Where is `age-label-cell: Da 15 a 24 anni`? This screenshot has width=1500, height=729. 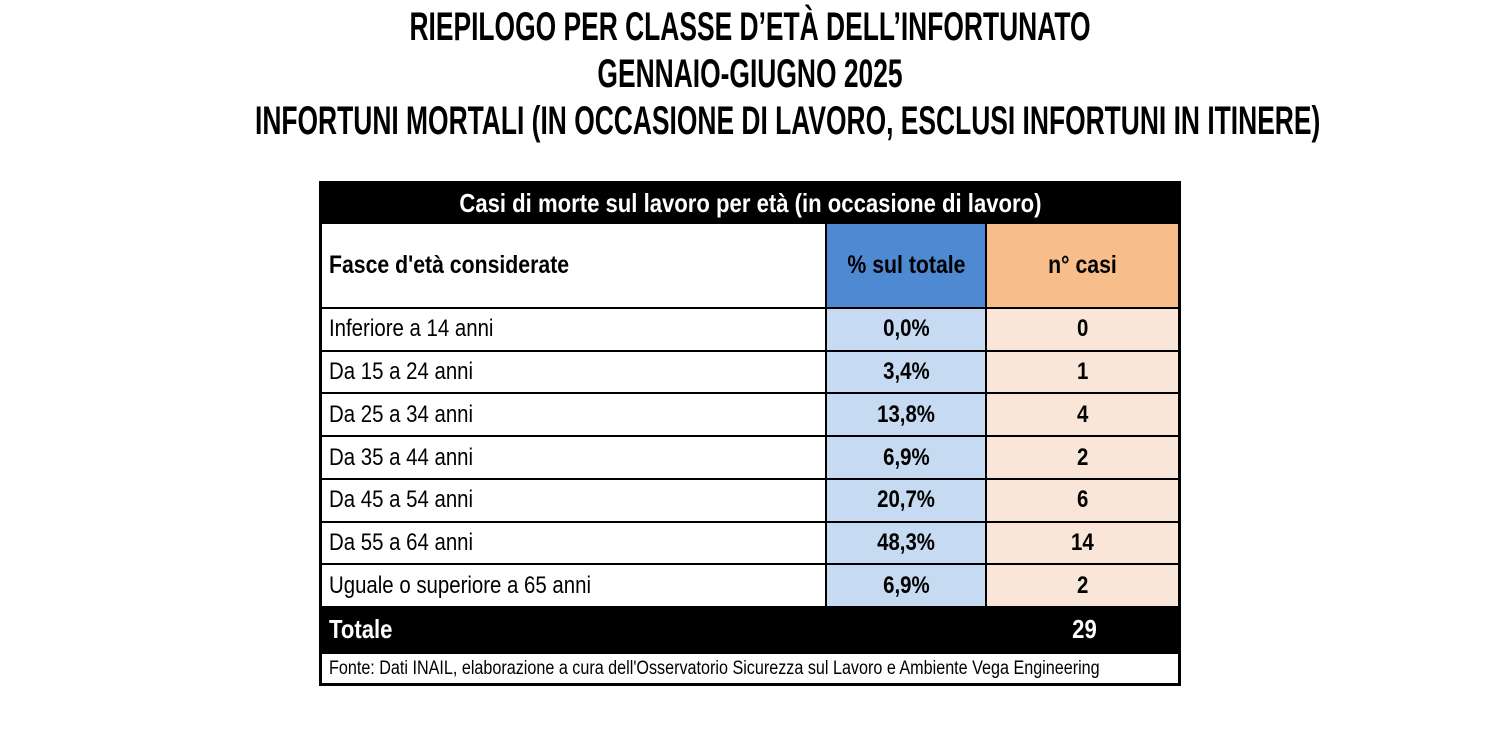 age-label-cell: Da 15 a 24 anni is located at coordinates (574, 372).